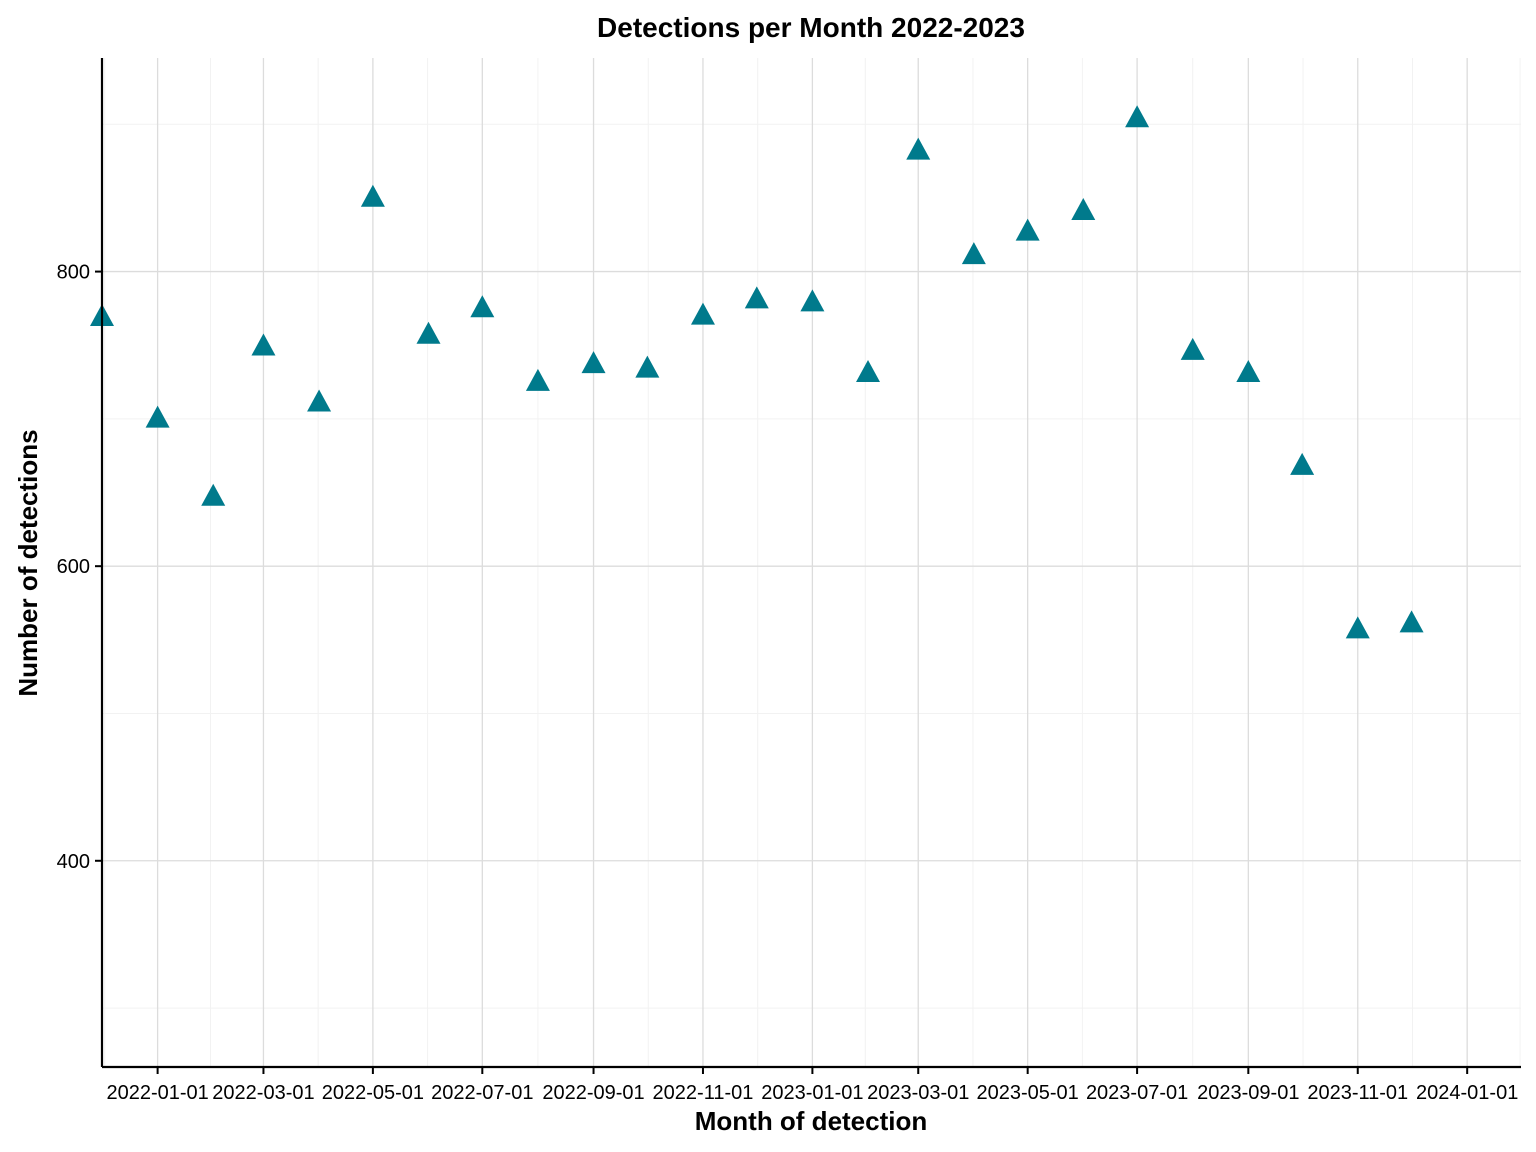 Image resolution: width=1536 pixels, height=1152 pixels. Describe the element at coordinates (373, 1093) in the screenshot. I see `x-tick-label: 2022-05-01` at that location.